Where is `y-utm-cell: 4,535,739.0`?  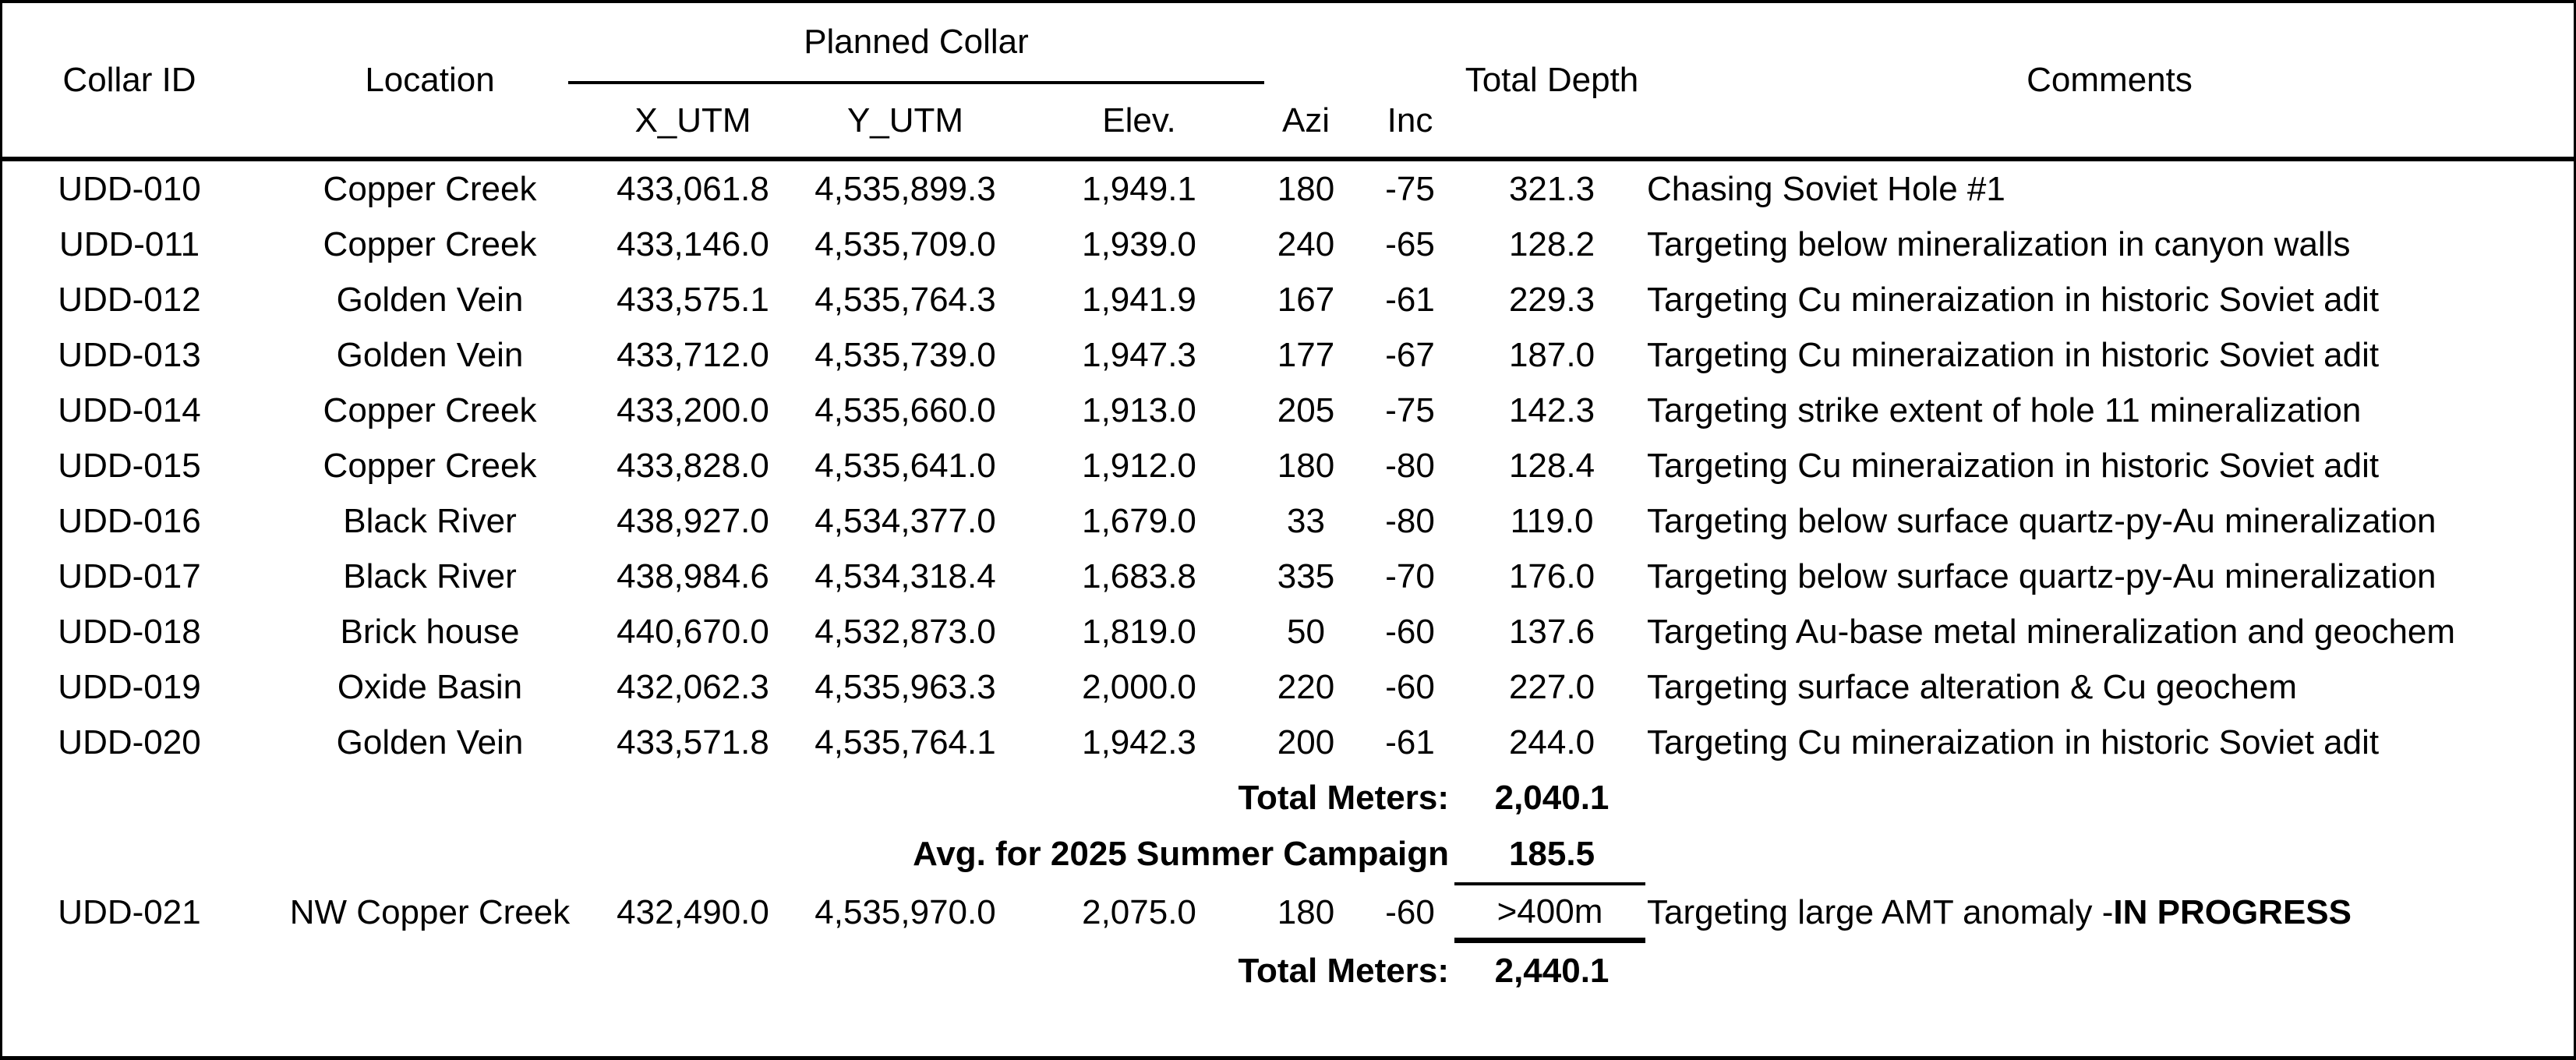 y-utm-cell: 4,535,739.0 is located at coordinates (905, 354).